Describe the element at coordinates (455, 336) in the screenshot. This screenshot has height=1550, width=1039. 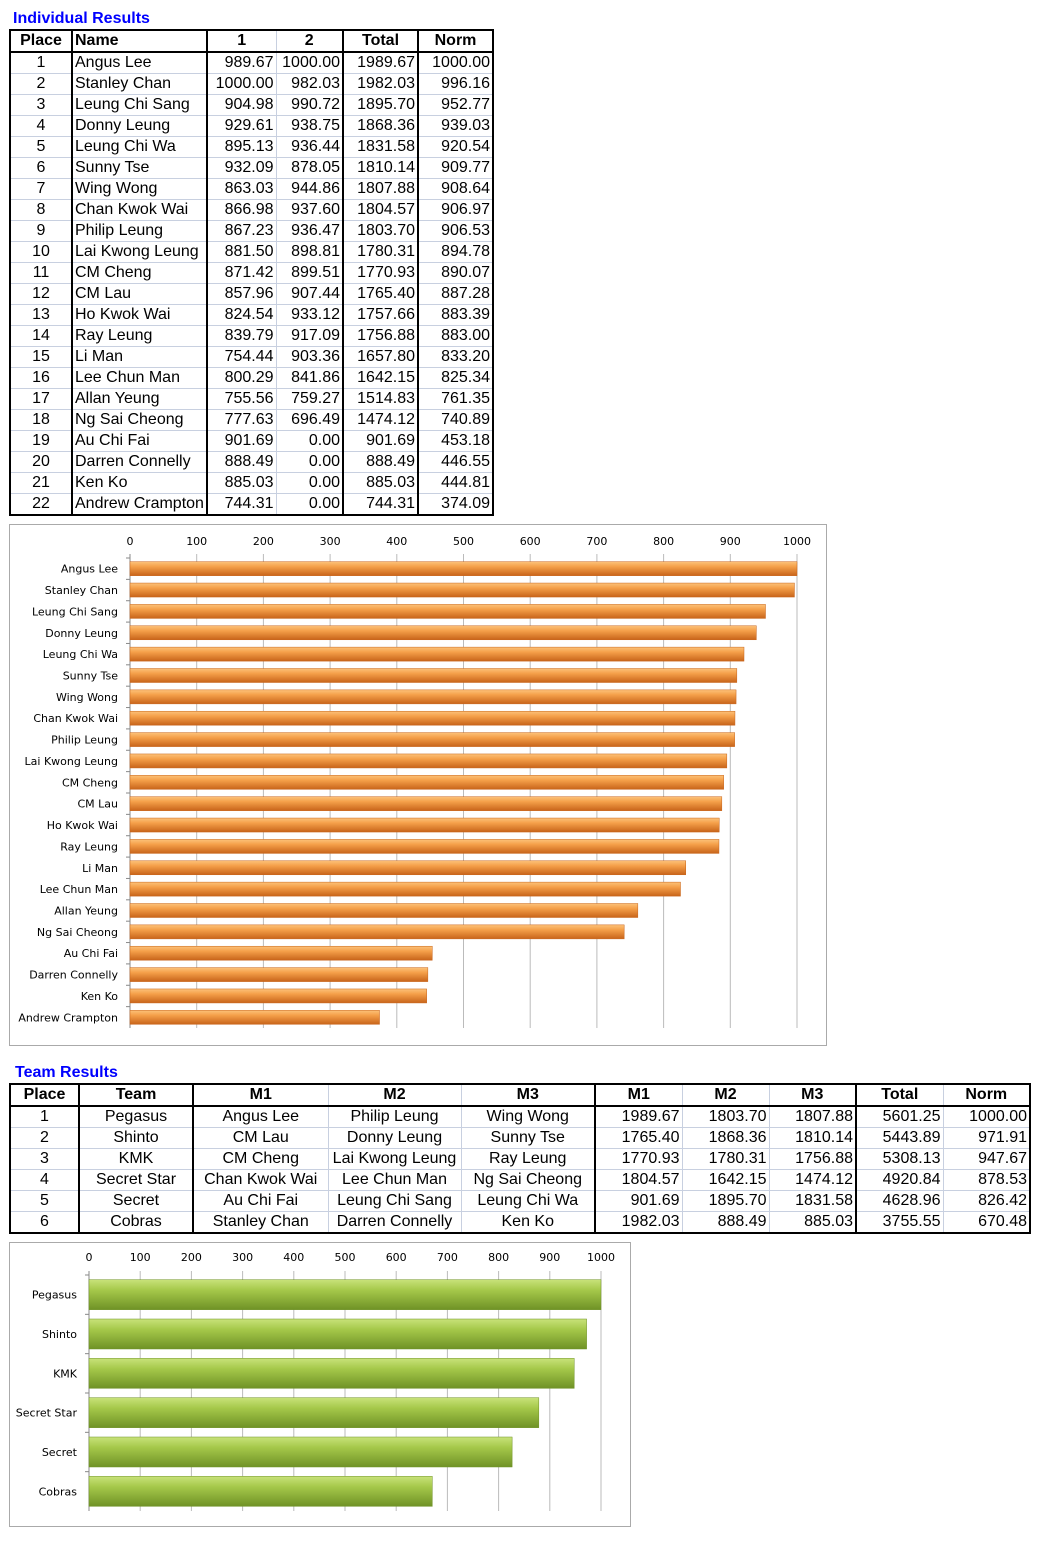
I see `table-cell: 883.00` at that location.